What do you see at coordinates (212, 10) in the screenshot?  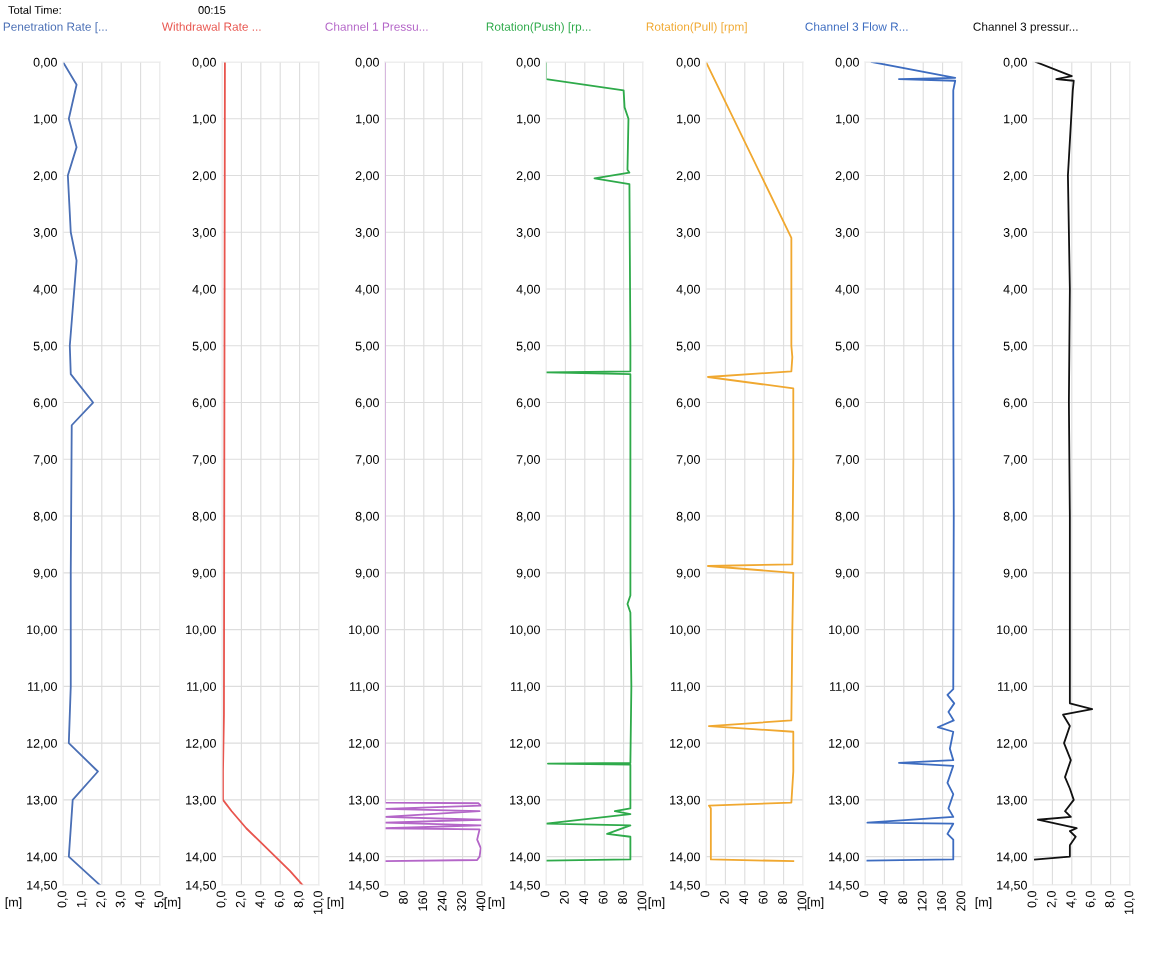 I see `text: 00:15` at bounding box center [212, 10].